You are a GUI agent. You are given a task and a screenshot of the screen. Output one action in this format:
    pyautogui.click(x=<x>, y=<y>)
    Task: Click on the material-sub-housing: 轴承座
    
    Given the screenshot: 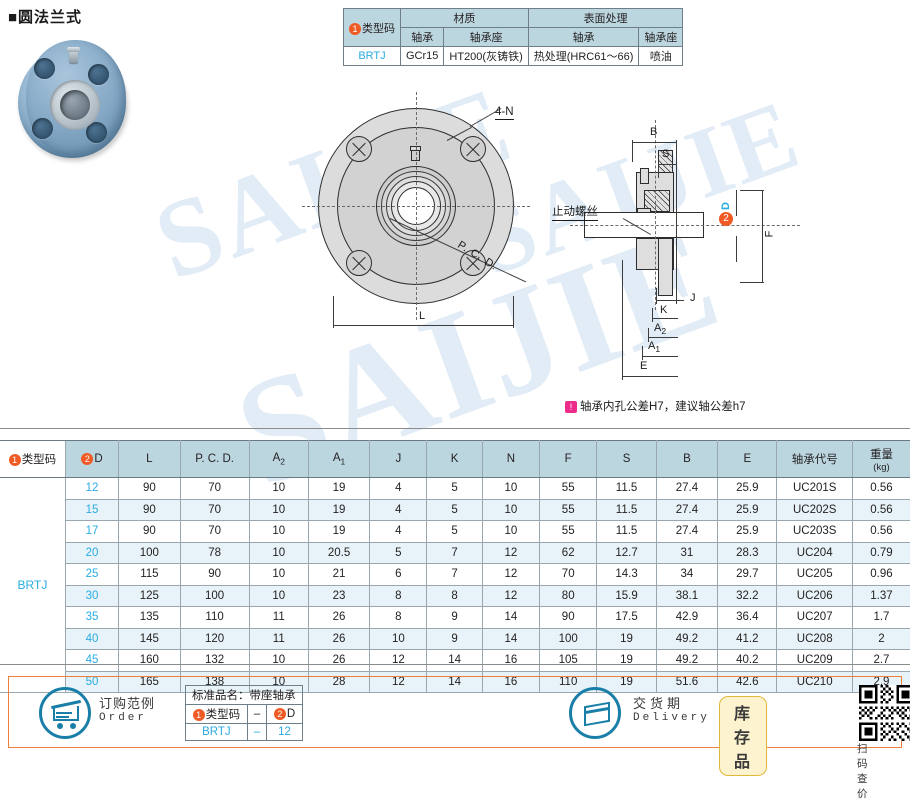 What is the action you would take?
    pyautogui.click(x=486, y=37)
    